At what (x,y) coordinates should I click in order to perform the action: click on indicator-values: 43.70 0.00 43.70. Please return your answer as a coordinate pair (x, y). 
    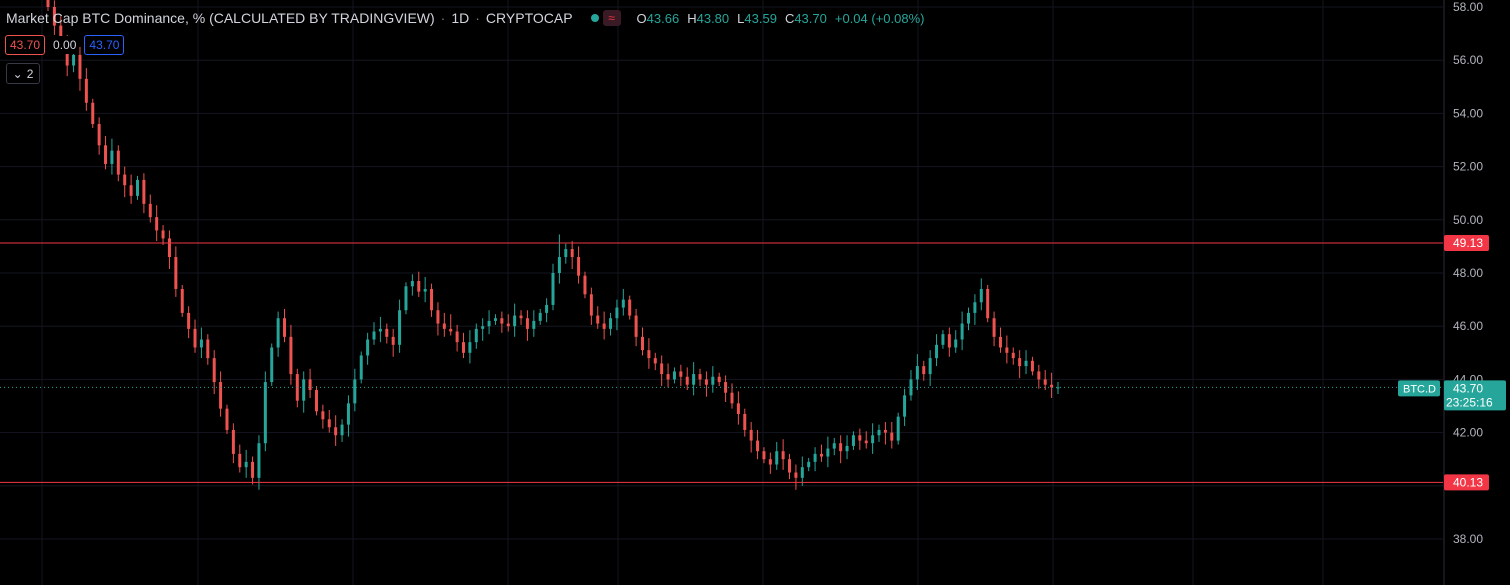
    Looking at the image, I should click on (65, 45).